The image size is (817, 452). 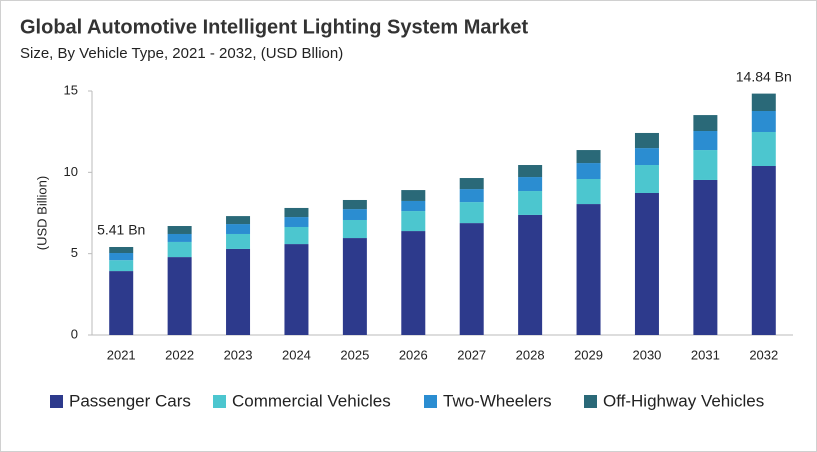 What do you see at coordinates (130, 400) in the screenshot?
I see `legend-label: Passenger Cars` at bounding box center [130, 400].